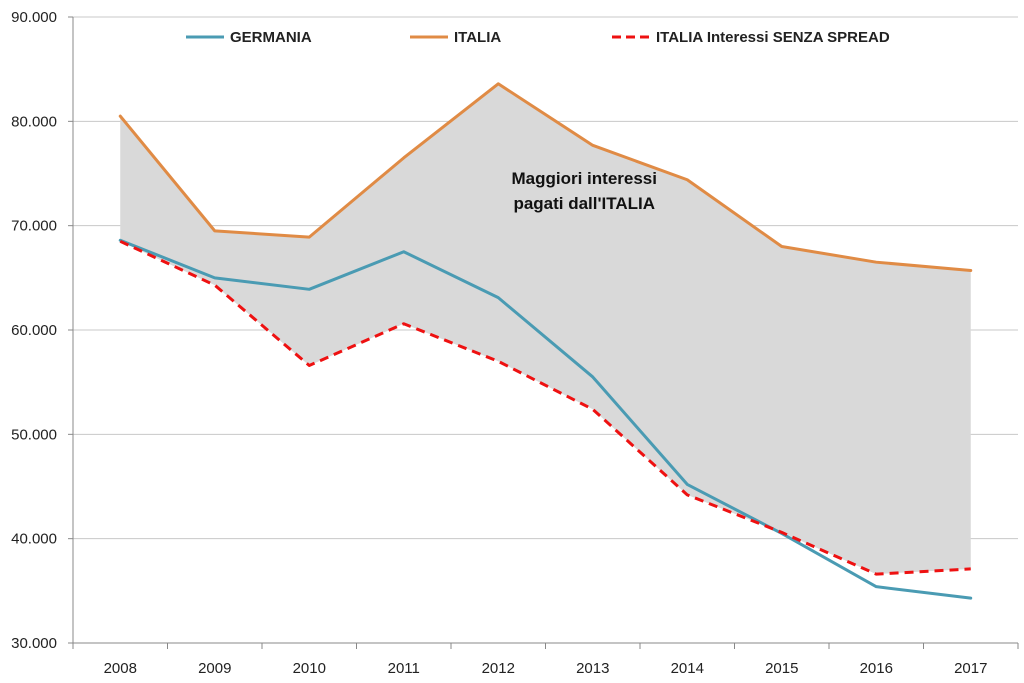 This screenshot has height=683, width=1024. What do you see at coordinates (34, 539) in the screenshot?
I see `y-tick-label: 40.000` at bounding box center [34, 539].